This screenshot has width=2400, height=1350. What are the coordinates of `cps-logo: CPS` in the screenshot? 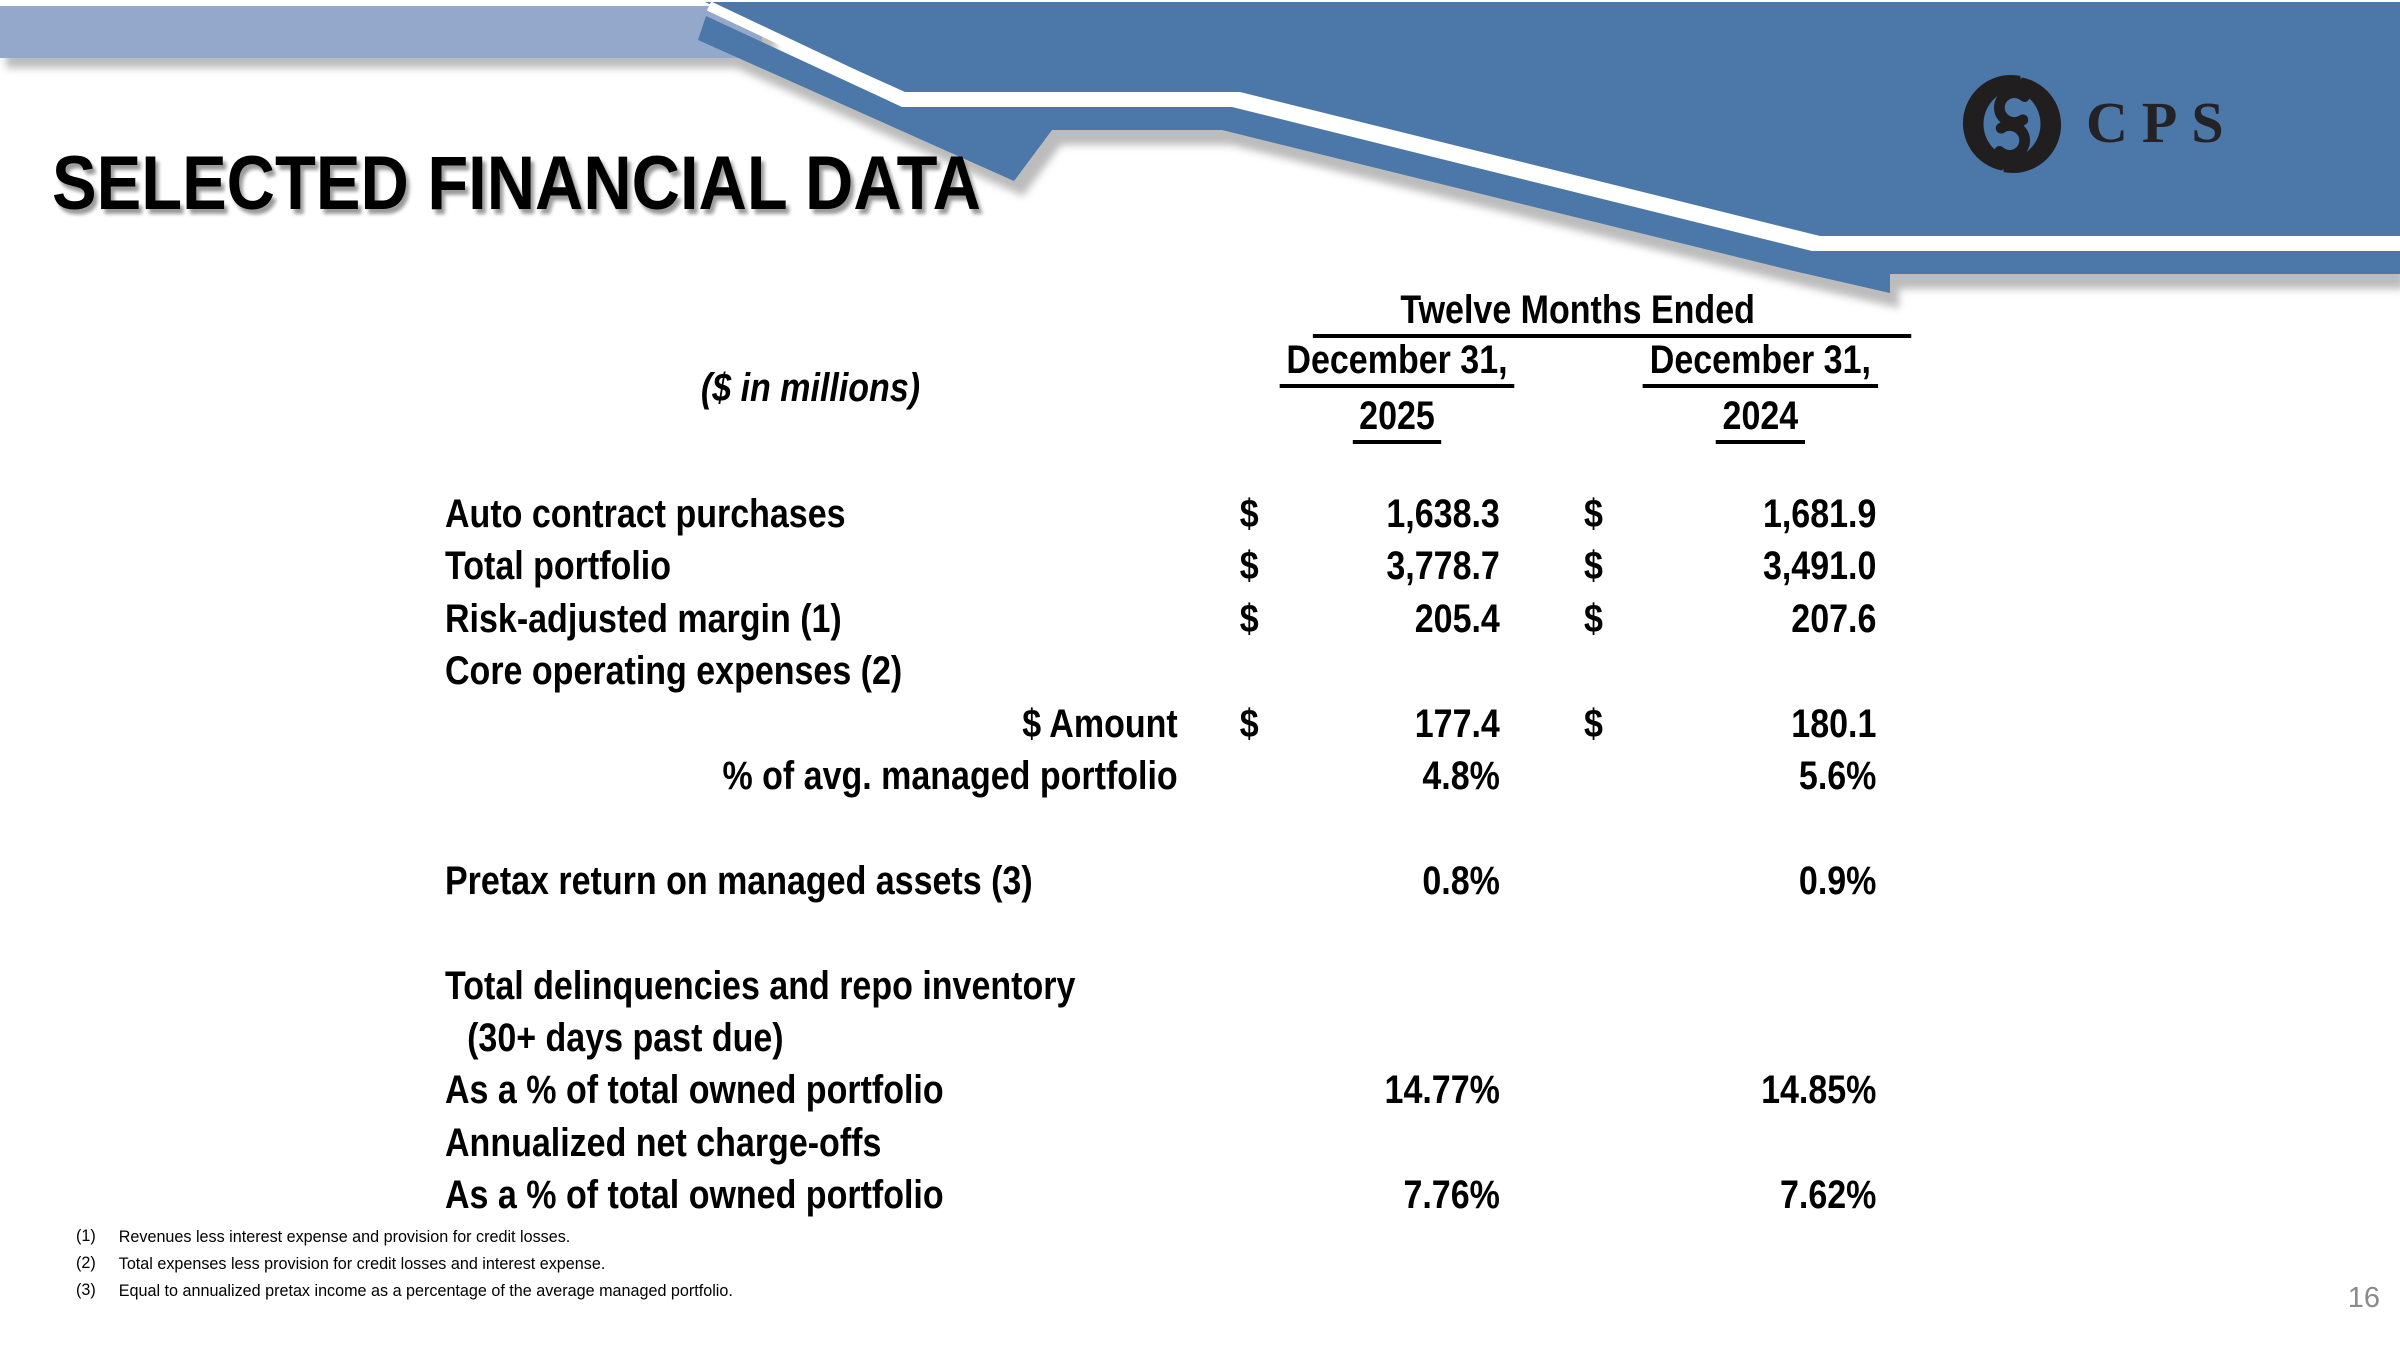 It's located at (2179, 125).